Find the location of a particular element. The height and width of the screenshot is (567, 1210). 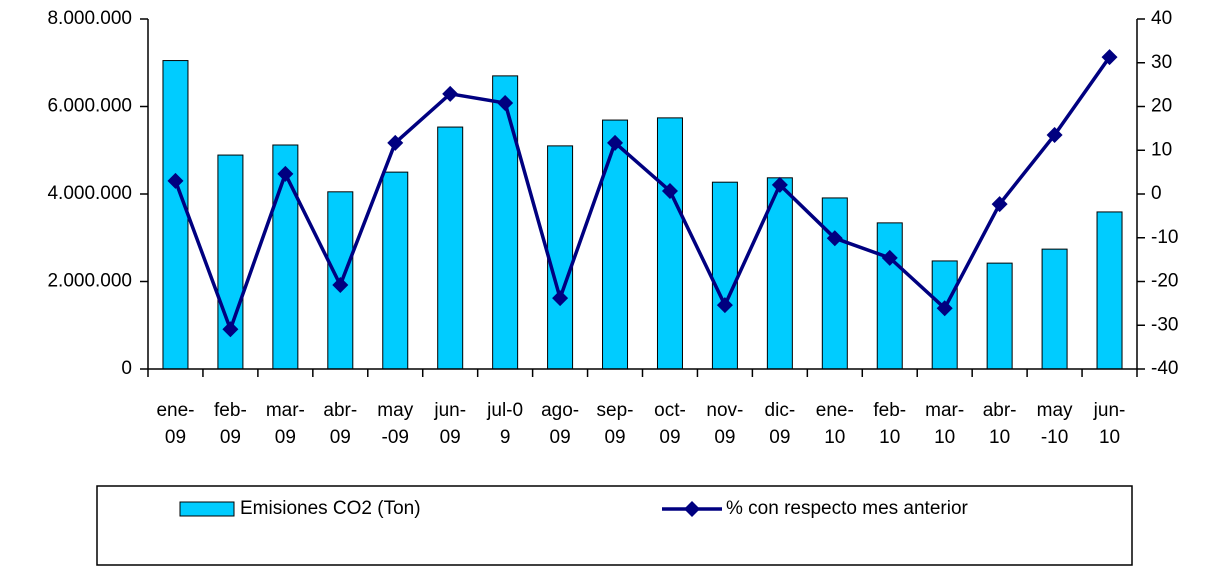

x-tick-label: jun-09 is located at coordinates (450, 424).